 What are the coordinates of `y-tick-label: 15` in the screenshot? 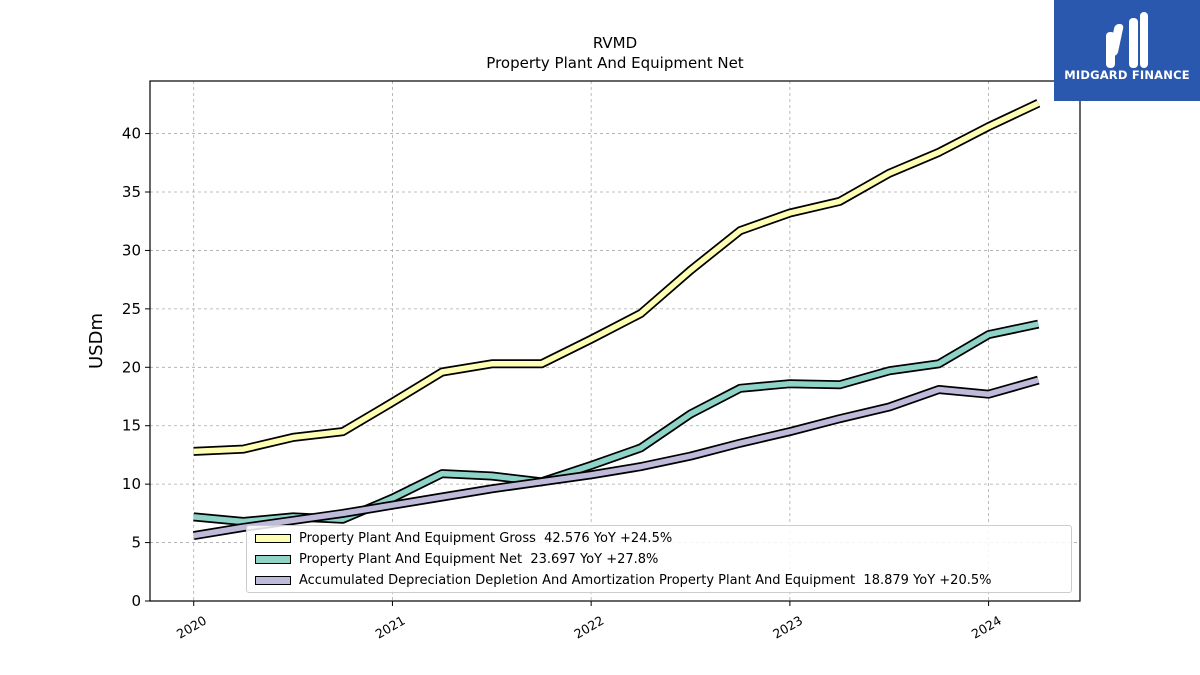 It's located at (131, 426).